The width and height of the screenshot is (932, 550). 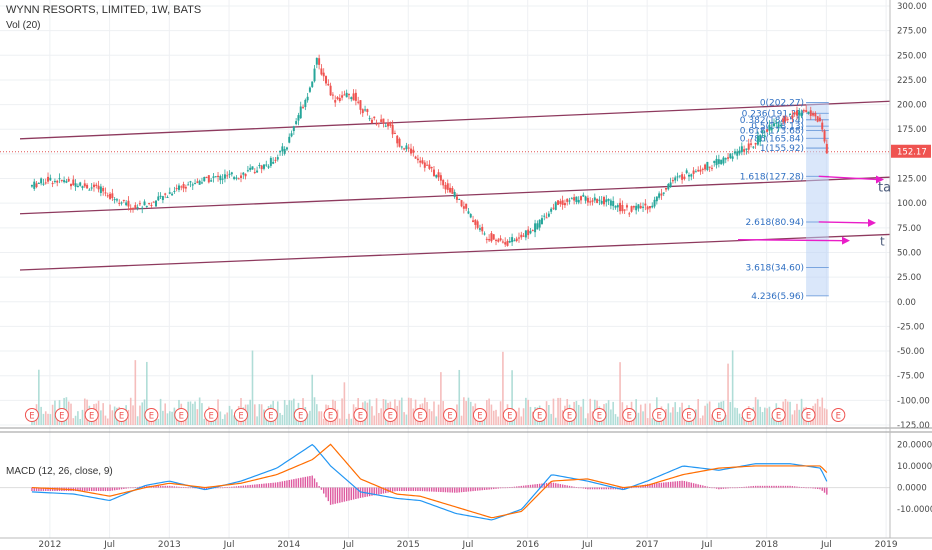 I want to click on fib-label: 0.236(191.??), so click(x=773, y=114).